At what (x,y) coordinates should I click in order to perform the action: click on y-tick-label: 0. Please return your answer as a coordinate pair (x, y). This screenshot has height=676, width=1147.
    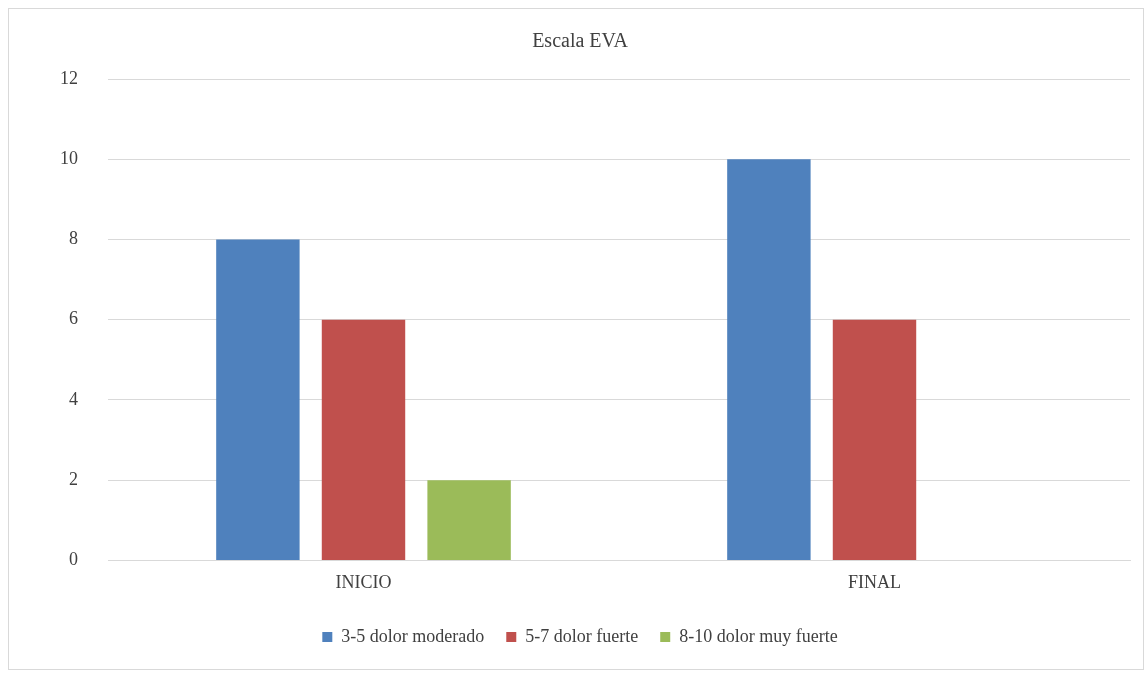
    Looking at the image, I should click on (73, 559).